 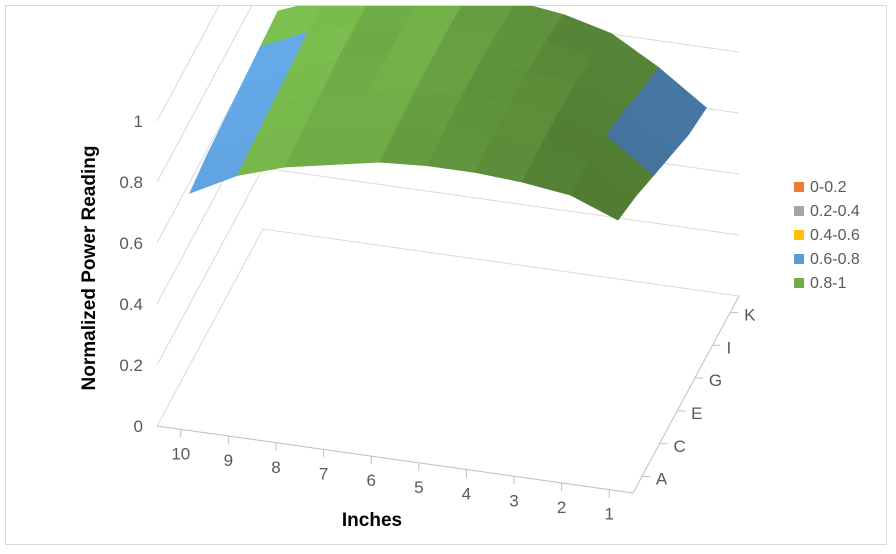 What do you see at coordinates (750, 314) in the screenshot?
I see `depth-tick-label: K` at bounding box center [750, 314].